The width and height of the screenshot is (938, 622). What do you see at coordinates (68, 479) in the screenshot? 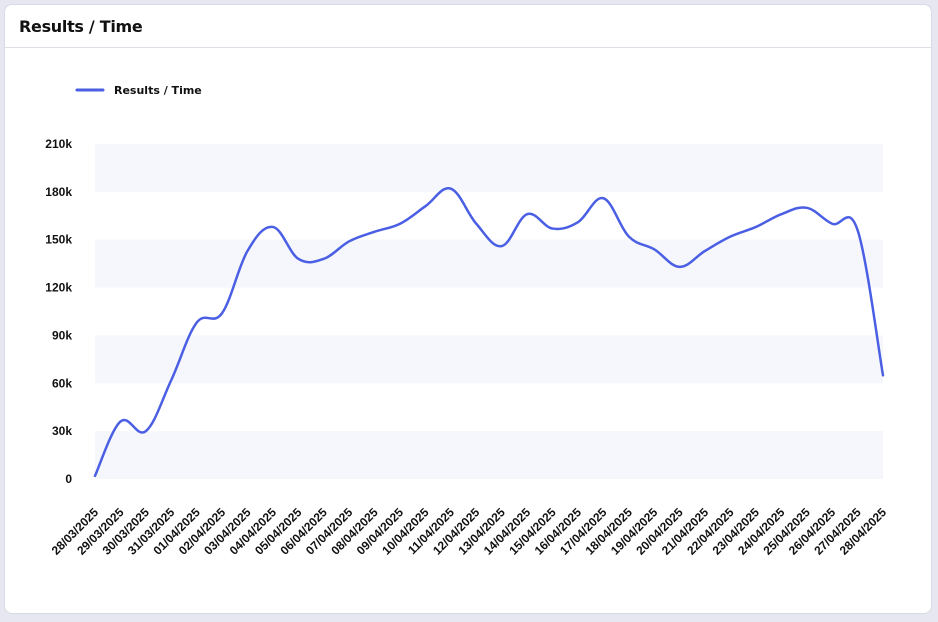
I see `y-tick-label: 0` at bounding box center [68, 479].